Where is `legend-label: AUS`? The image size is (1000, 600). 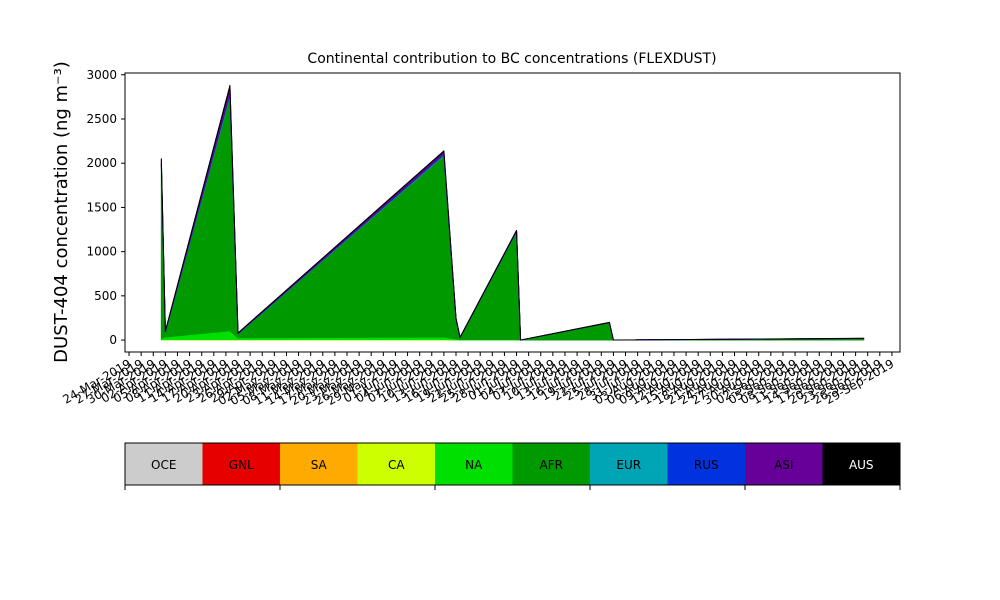 legend-label: AUS is located at coordinates (861, 465).